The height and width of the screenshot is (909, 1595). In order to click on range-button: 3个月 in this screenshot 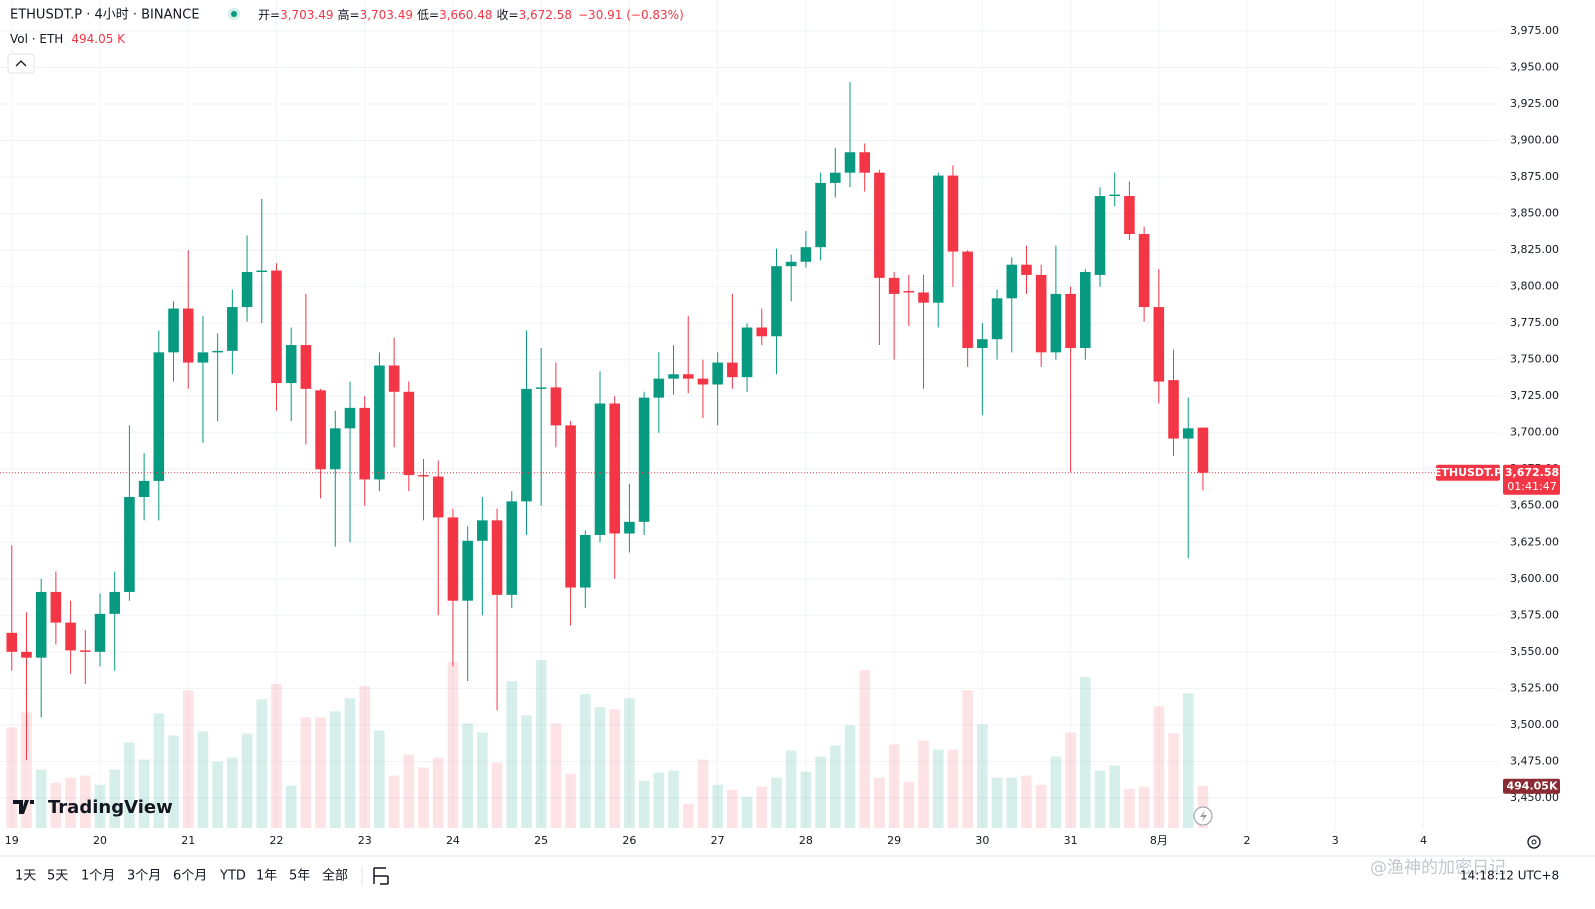, I will do `click(144, 876)`.